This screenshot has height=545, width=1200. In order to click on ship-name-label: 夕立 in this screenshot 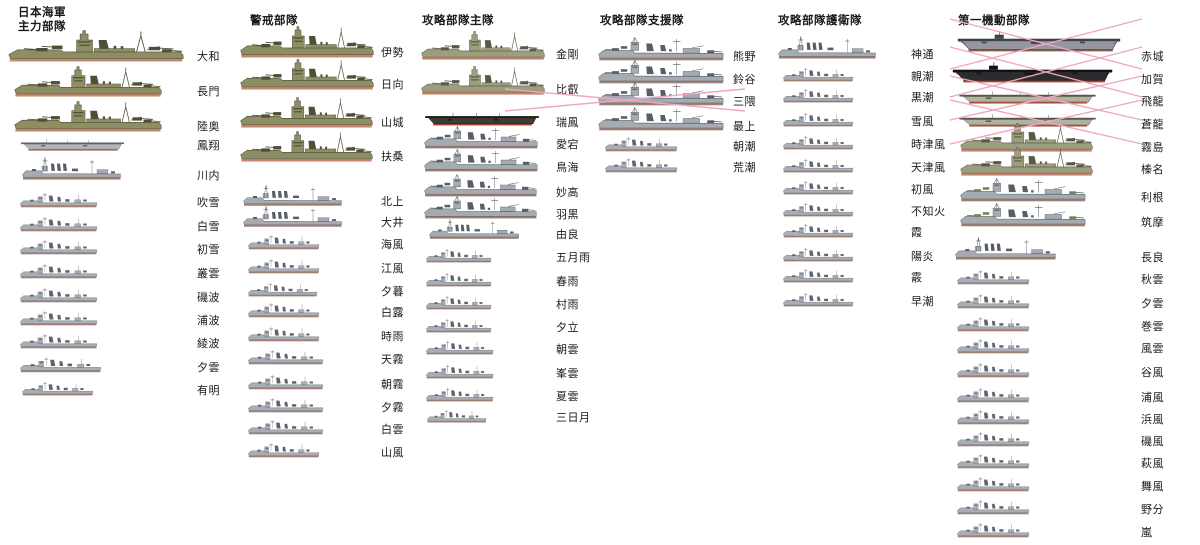, I will do `click(567, 327)`.